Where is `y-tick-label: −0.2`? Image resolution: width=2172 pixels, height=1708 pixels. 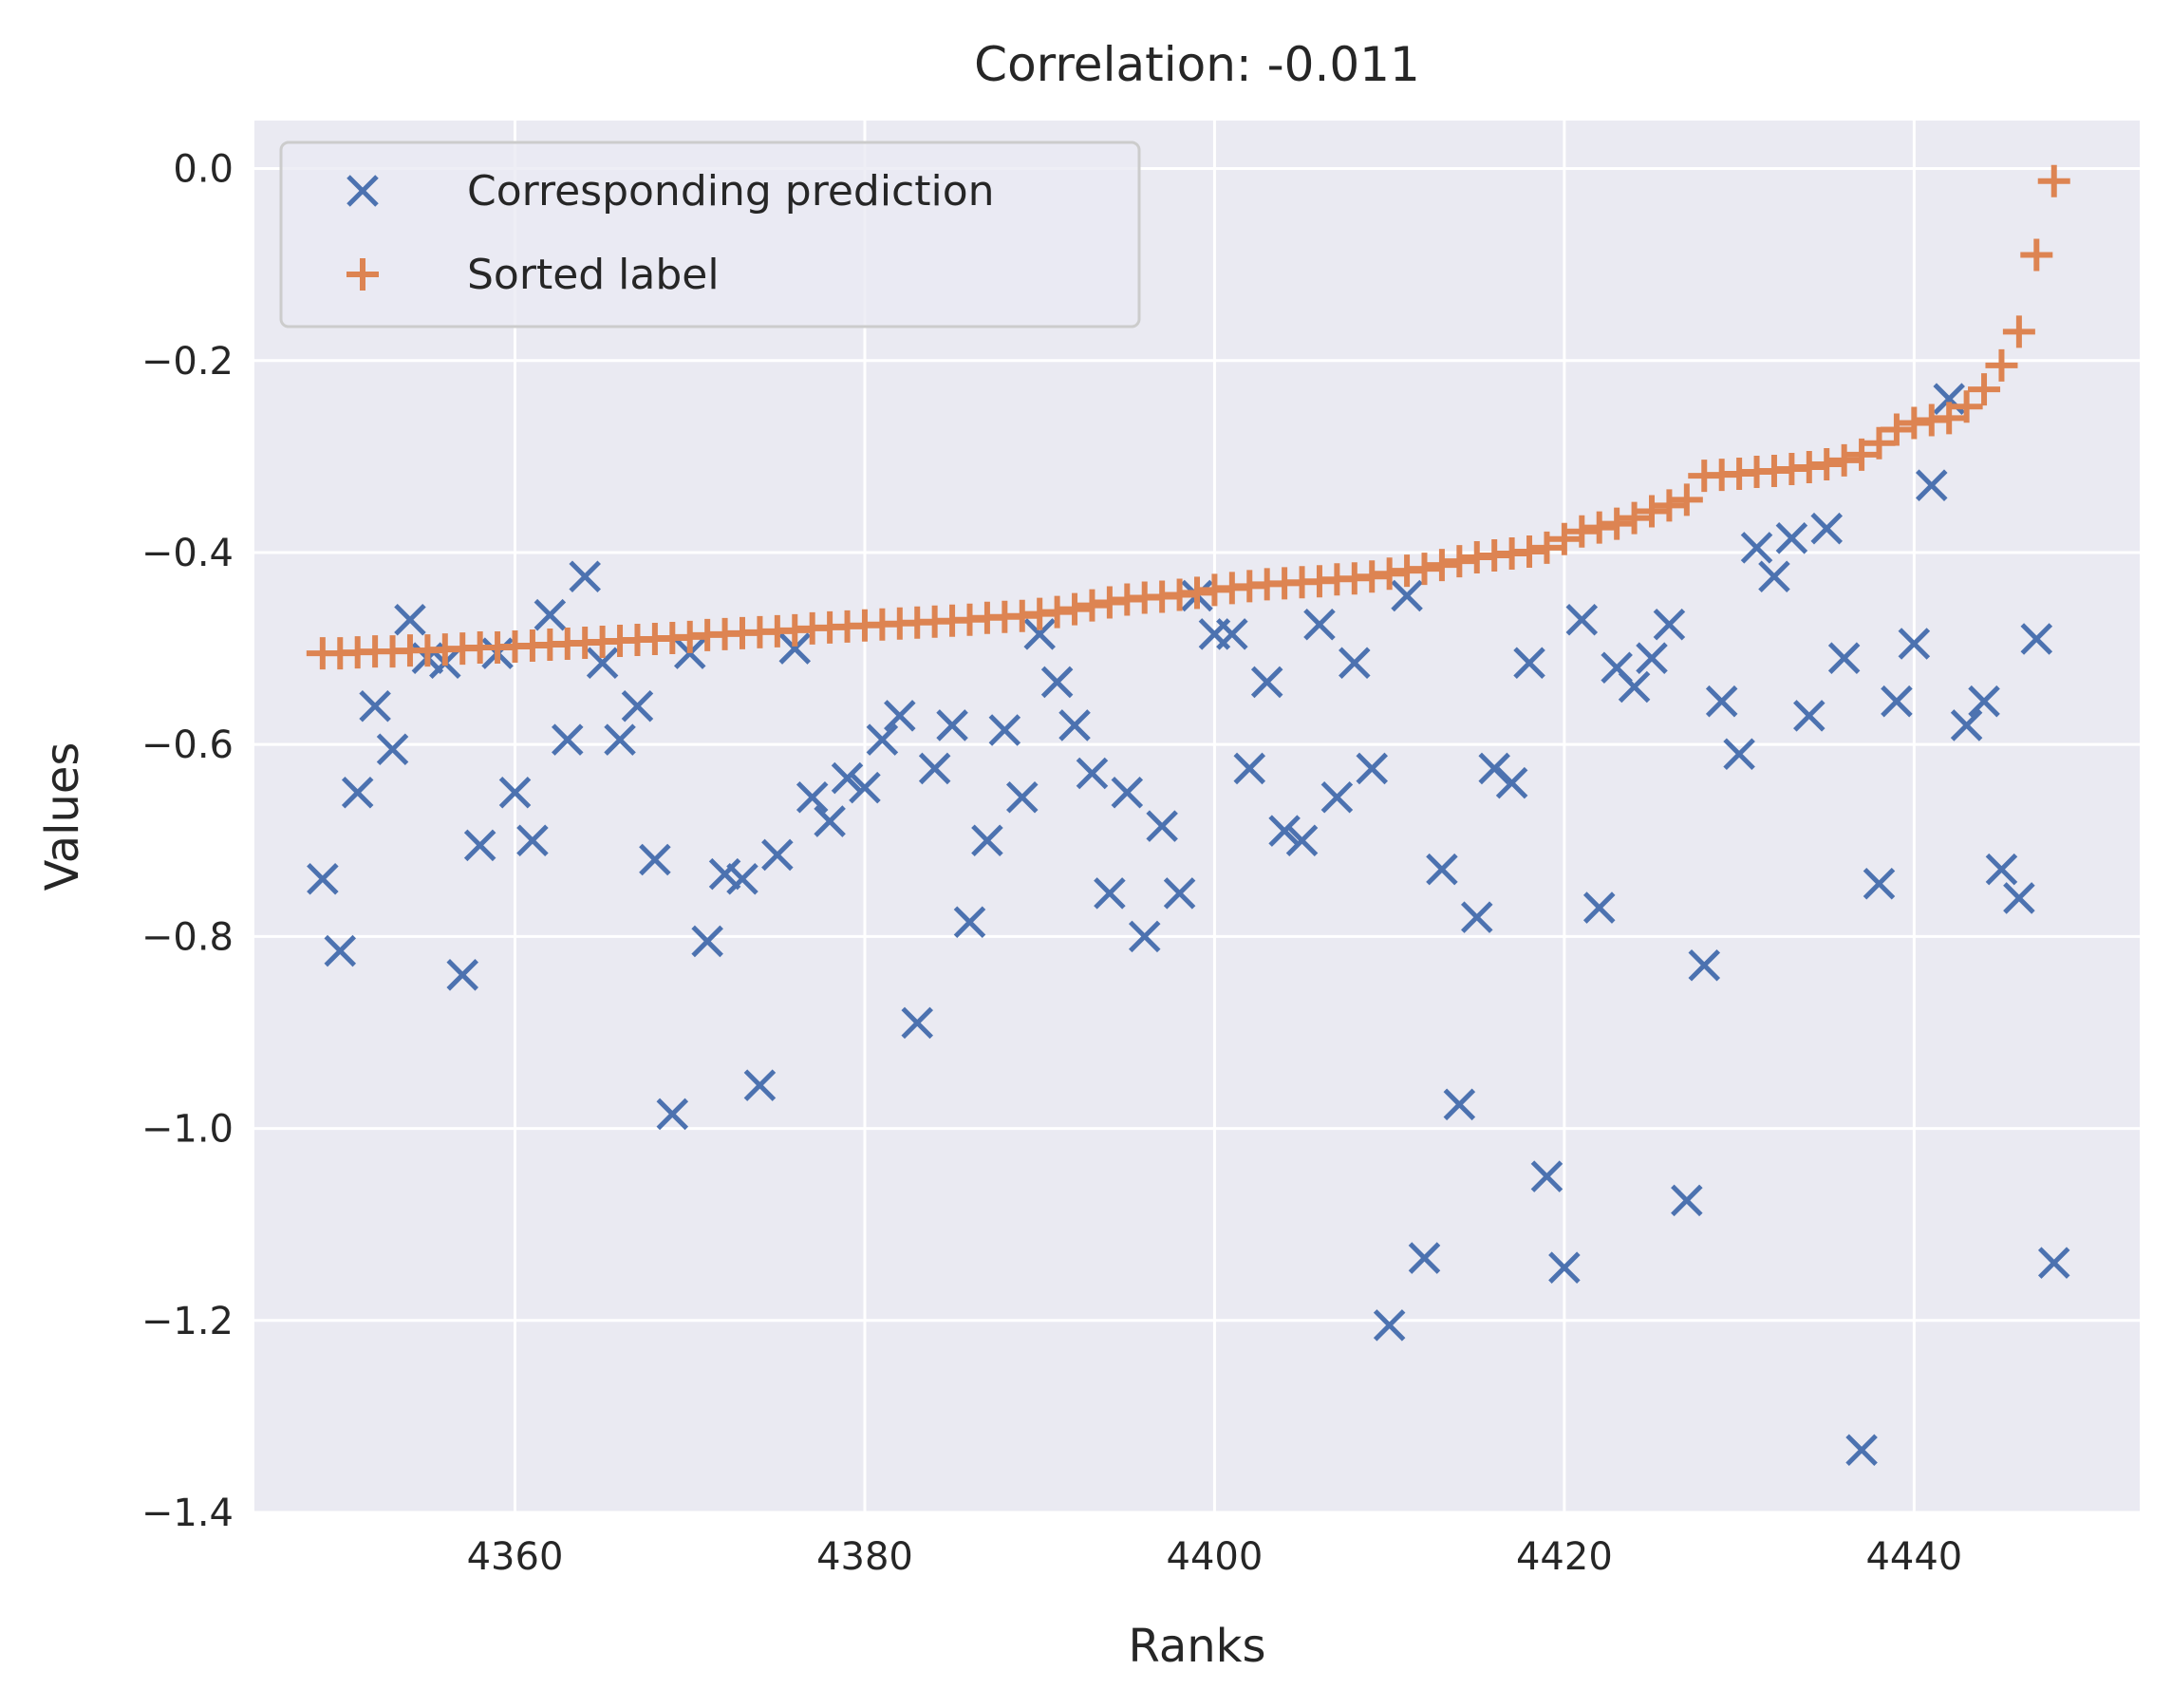 y-tick-label: −0.2 is located at coordinates (187, 362).